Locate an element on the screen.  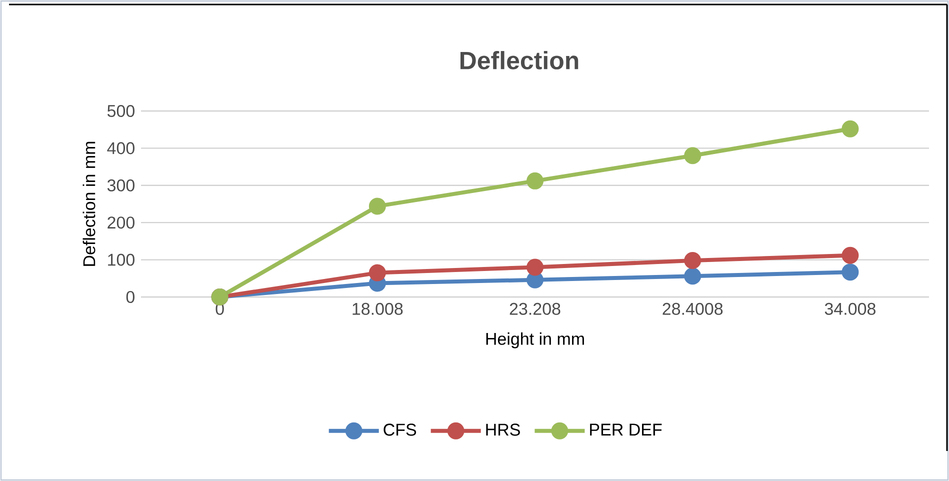
x-axis-title: Height in mm is located at coordinates (535, 340).